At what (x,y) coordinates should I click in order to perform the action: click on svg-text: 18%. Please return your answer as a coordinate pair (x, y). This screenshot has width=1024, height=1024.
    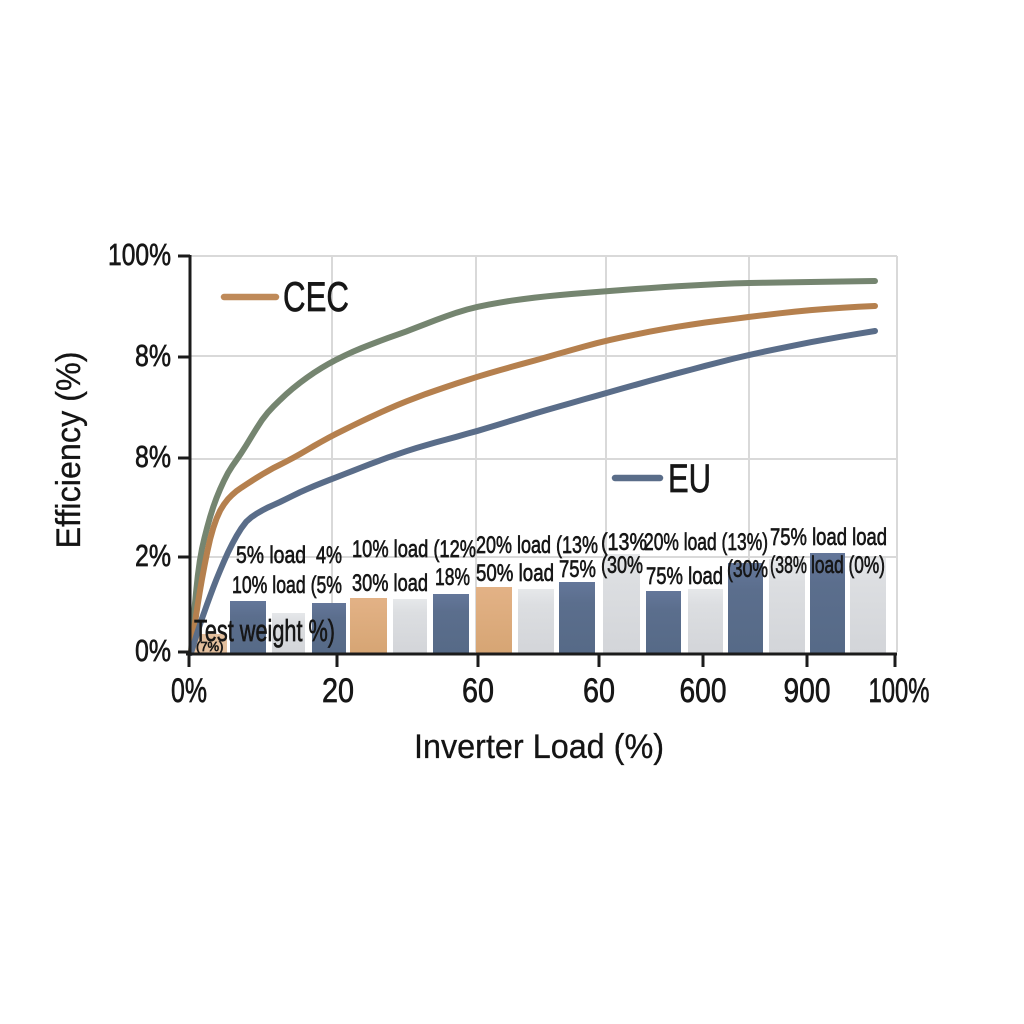
    Looking at the image, I should click on (452, 577).